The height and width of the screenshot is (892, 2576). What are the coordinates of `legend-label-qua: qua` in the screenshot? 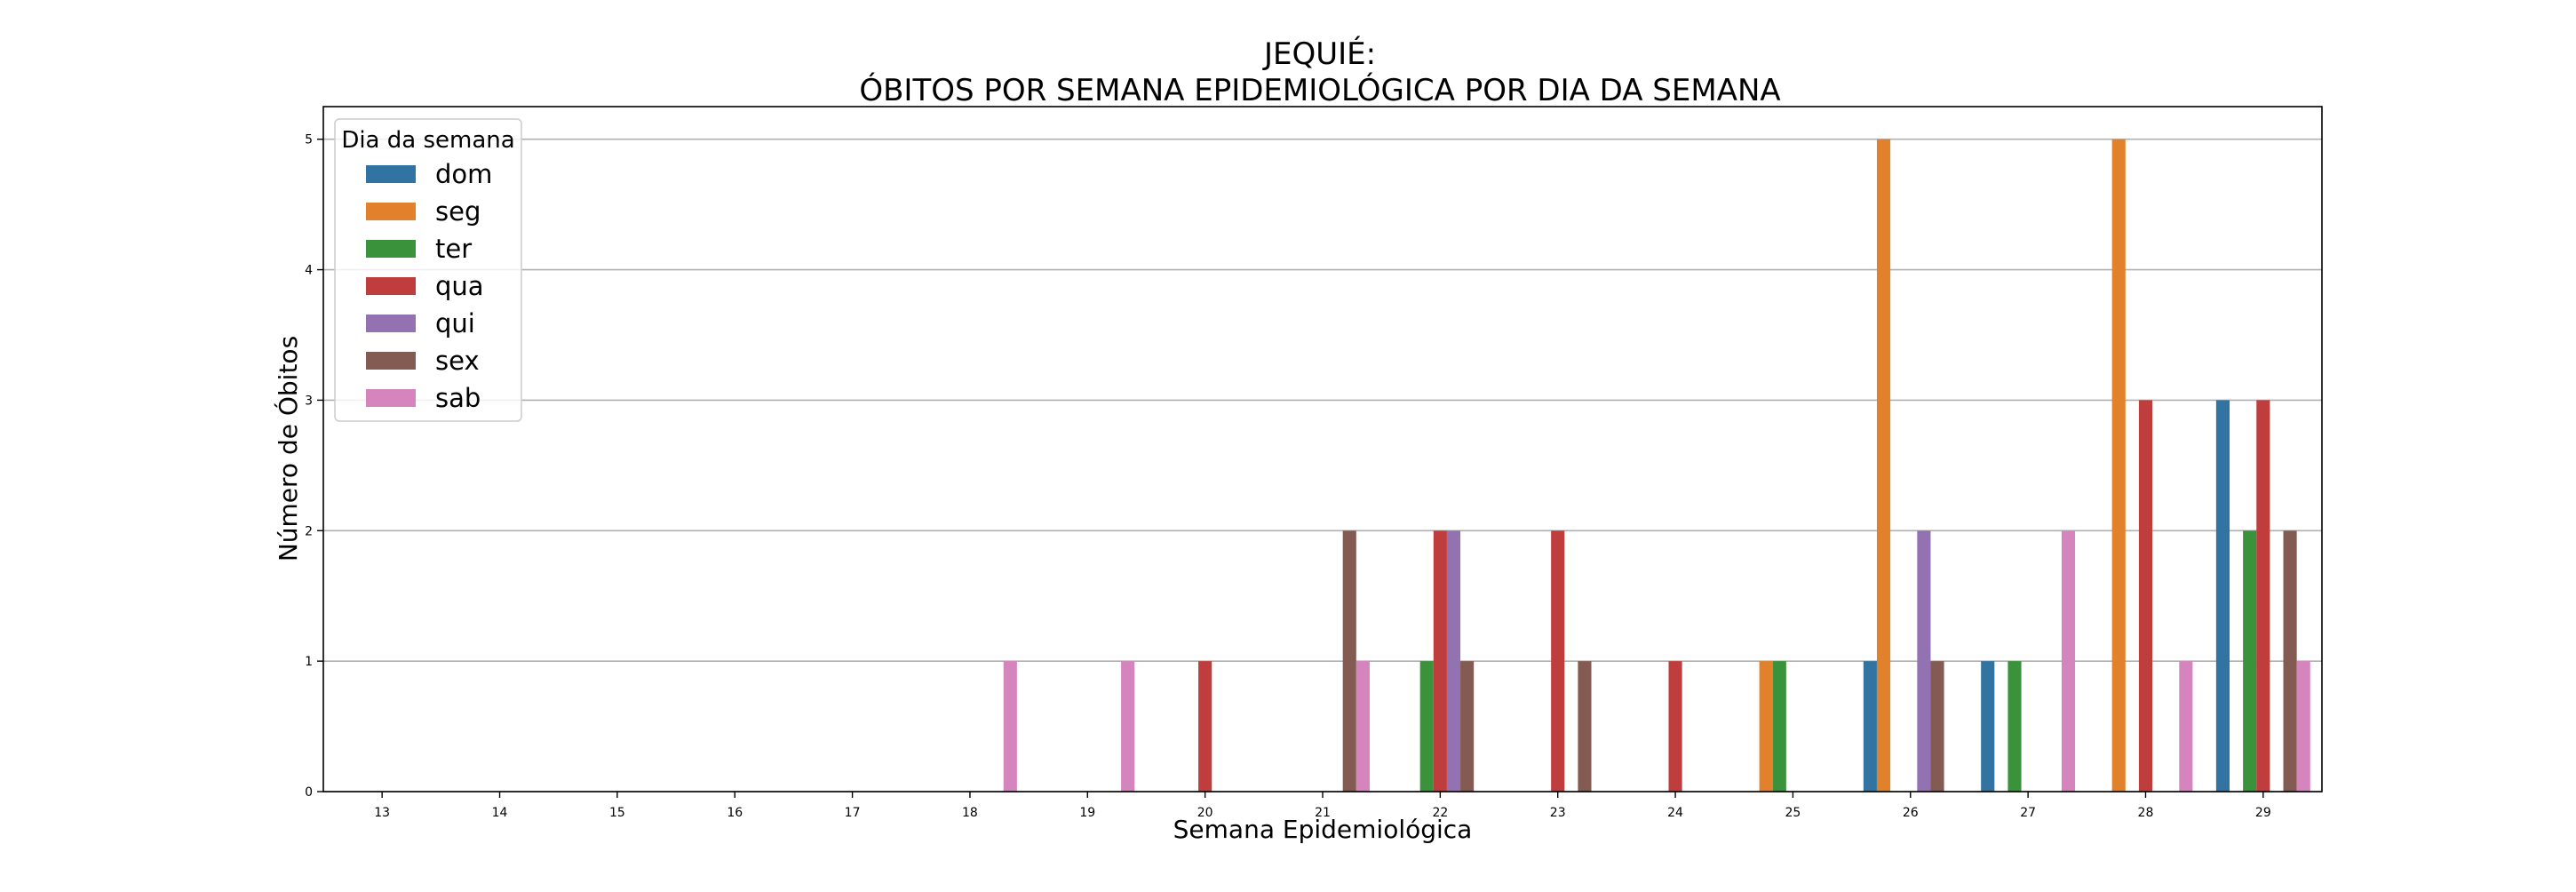 It's located at (459, 286).